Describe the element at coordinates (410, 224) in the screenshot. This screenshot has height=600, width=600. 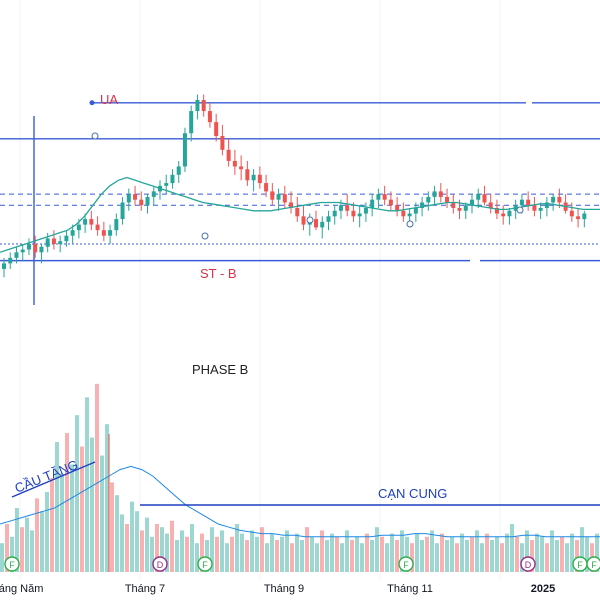
I see `ma-marker` at that location.